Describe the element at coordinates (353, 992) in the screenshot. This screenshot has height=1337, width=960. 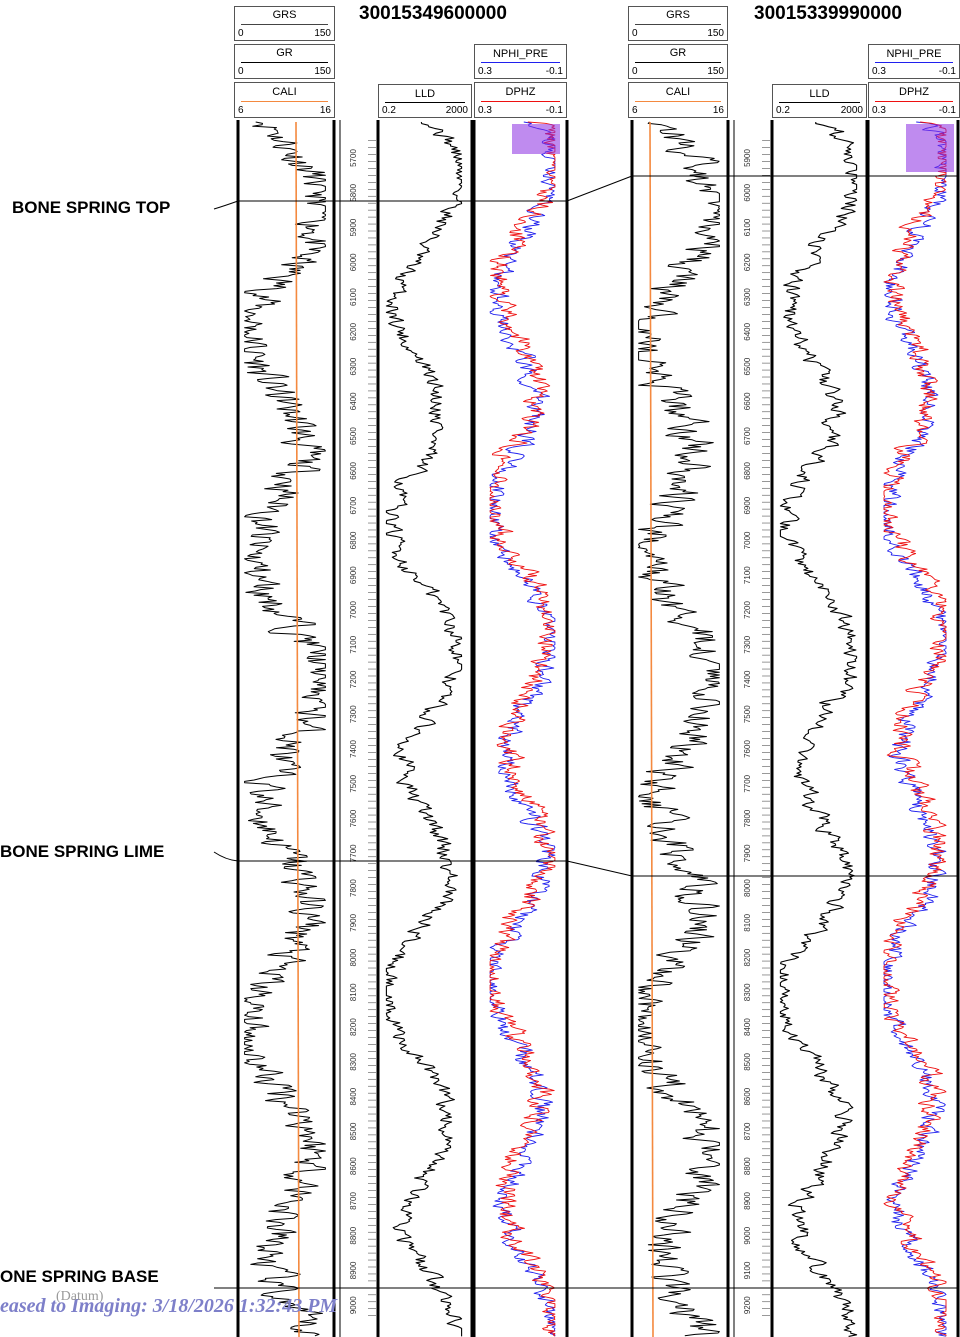
I see `well-1-depth-label: 8100` at that location.